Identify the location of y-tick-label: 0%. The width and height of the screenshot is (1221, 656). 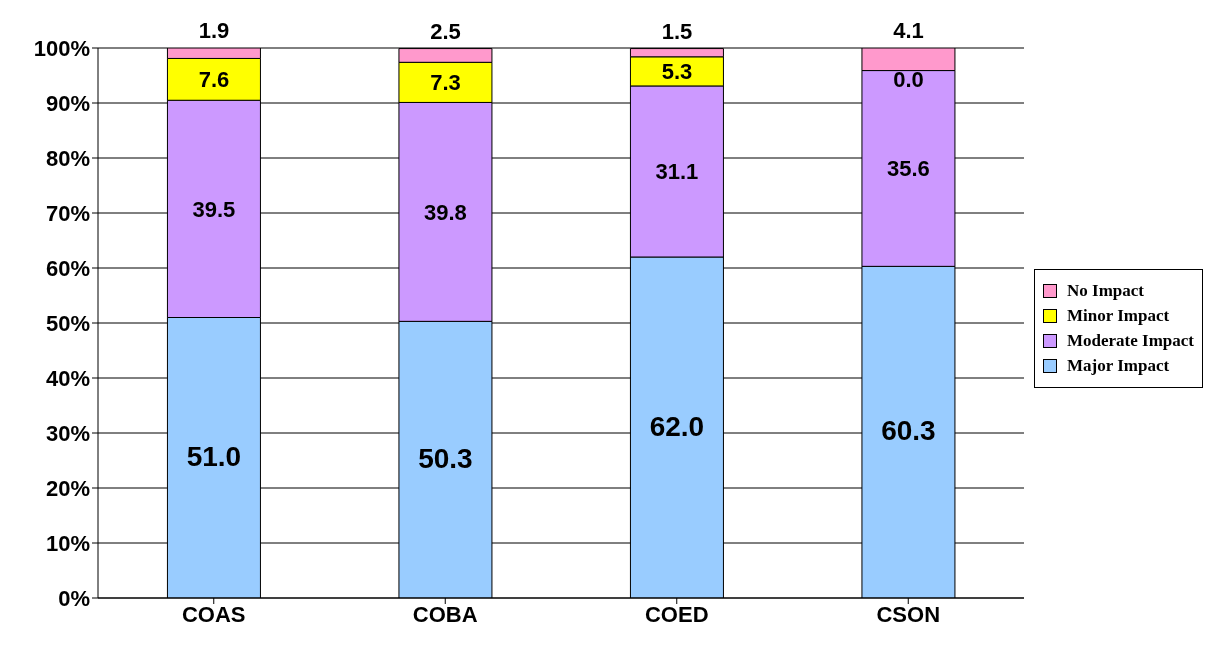
(74, 598).